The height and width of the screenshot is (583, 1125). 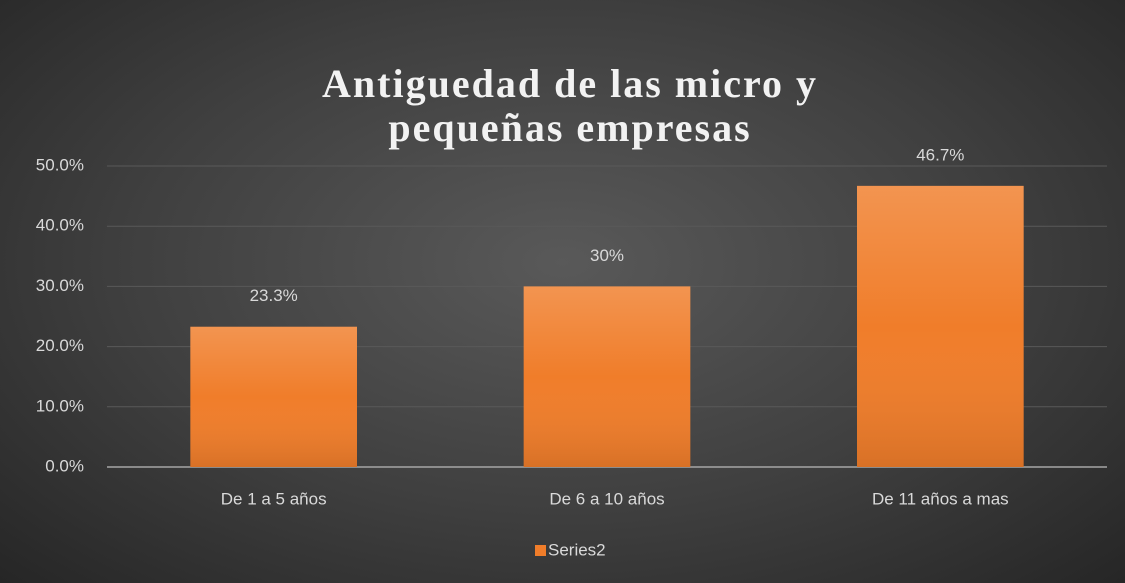 What do you see at coordinates (274, 295) in the screenshot?
I see `data-label: 23.3%` at bounding box center [274, 295].